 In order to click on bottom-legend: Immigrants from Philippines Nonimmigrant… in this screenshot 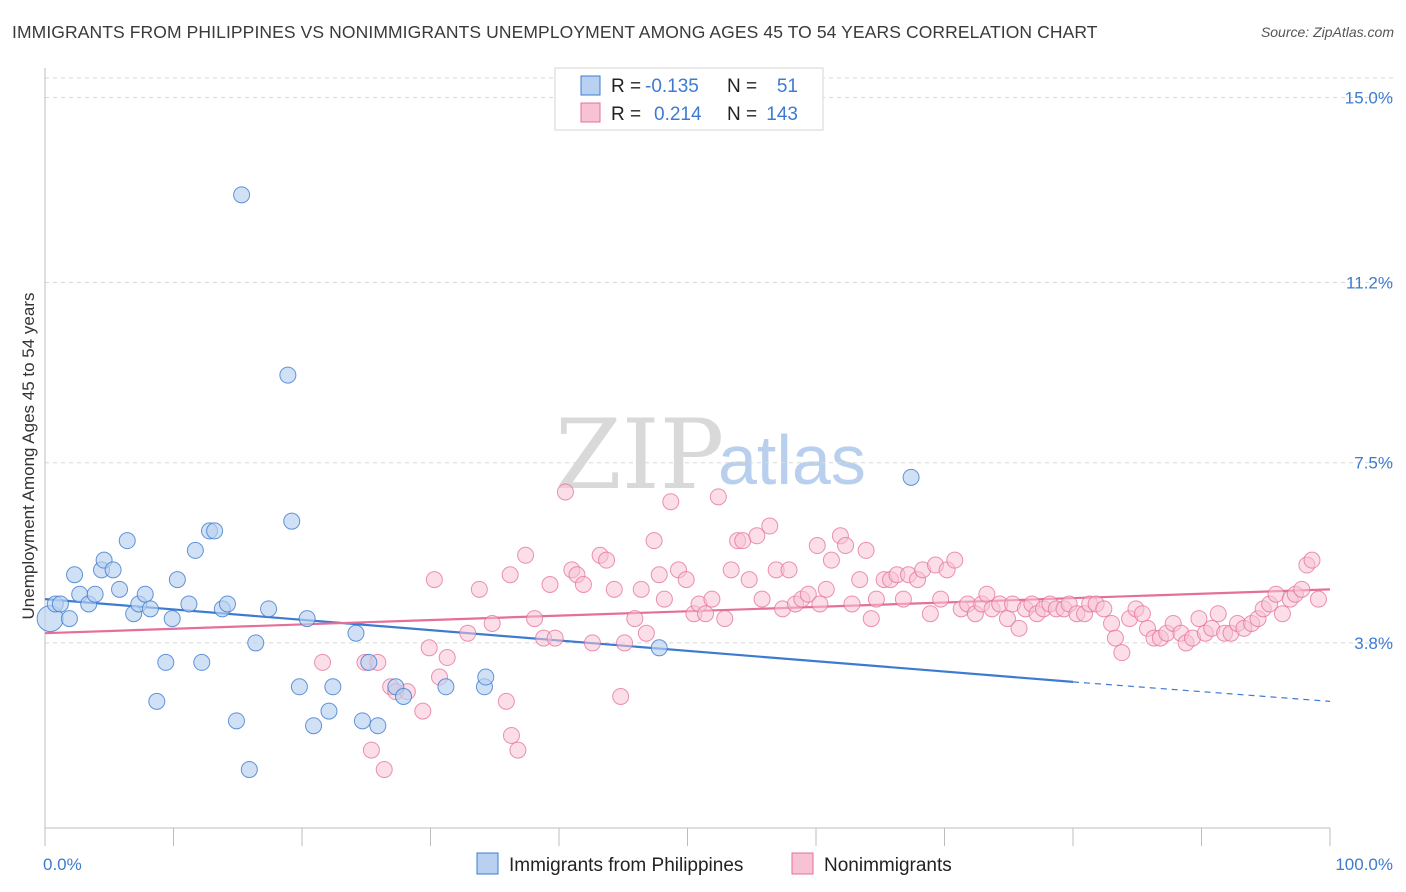, I will do `click(714, 864)`.